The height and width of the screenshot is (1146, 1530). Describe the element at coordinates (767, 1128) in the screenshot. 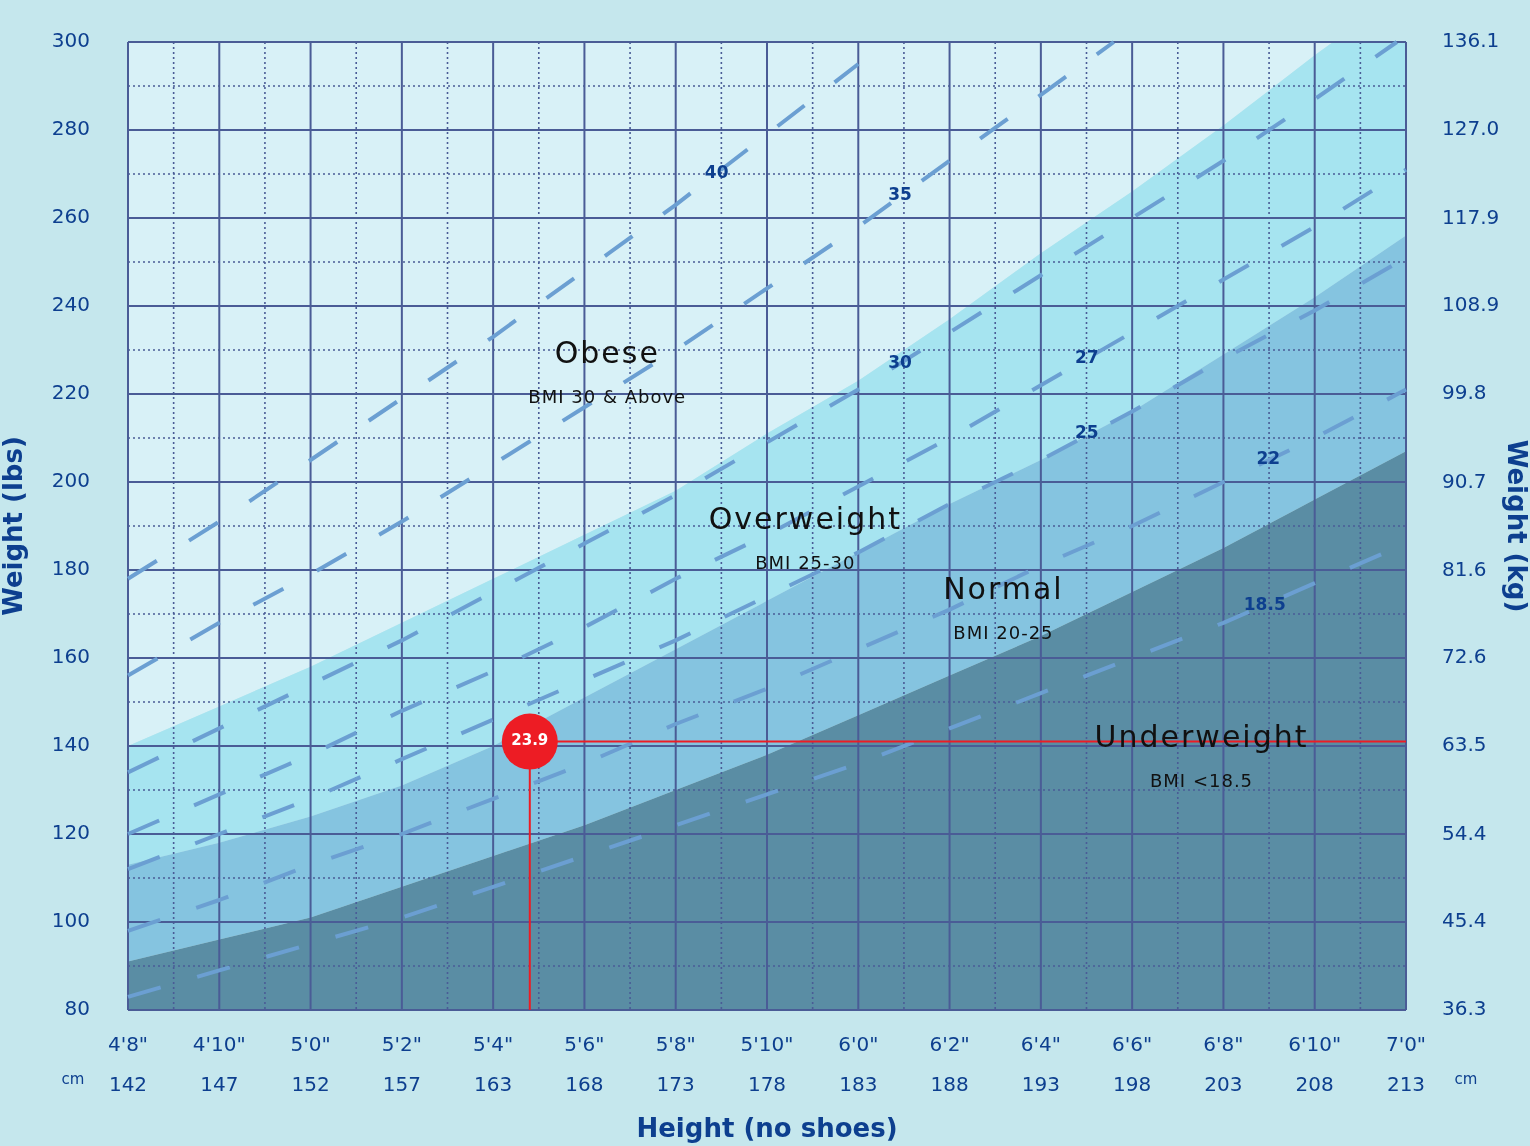

I see `x-axis-title: Height (no shoes)` at that location.